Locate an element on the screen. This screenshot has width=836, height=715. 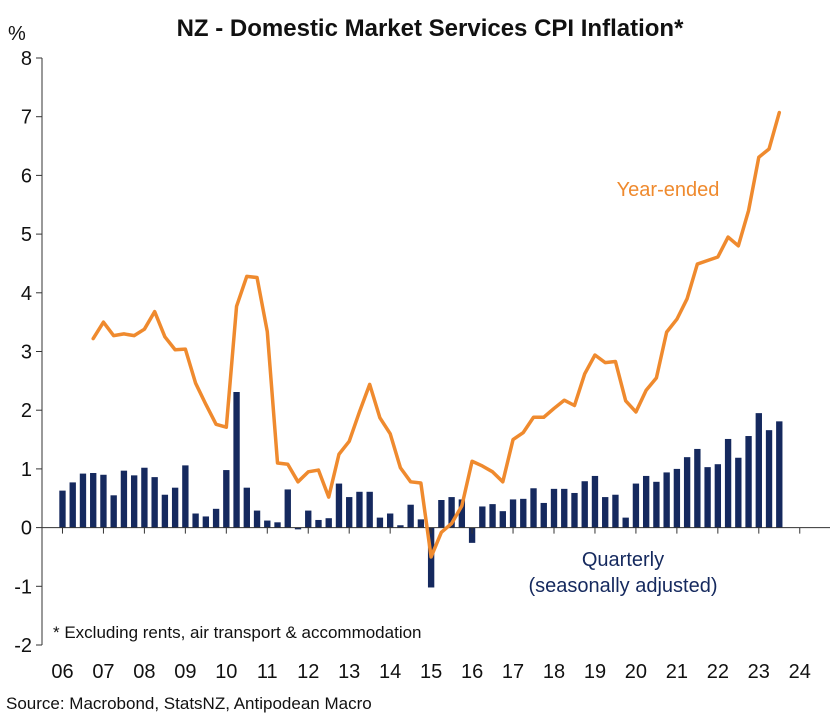
y-axis: 8 7 6 5 4 3 2 1 0 -1 -2 is located at coordinates (28, 352).